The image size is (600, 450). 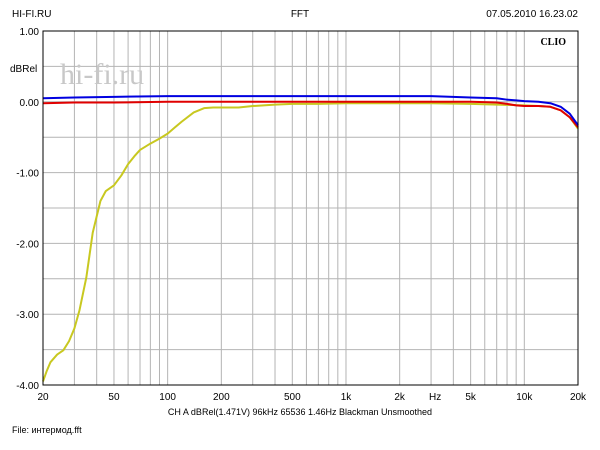 What do you see at coordinates (43, 397) in the screenshot?
I see `x-tick-label: 20` at bounding box center [43, 397].